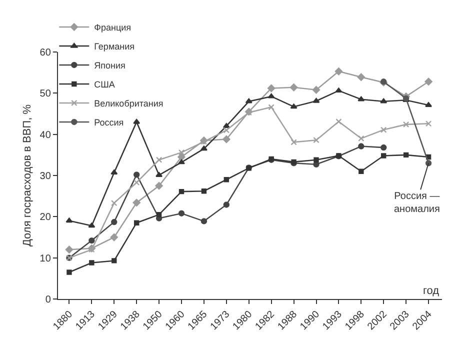  I want to click on annotation: Россия — аномалия, so click(417, 203).